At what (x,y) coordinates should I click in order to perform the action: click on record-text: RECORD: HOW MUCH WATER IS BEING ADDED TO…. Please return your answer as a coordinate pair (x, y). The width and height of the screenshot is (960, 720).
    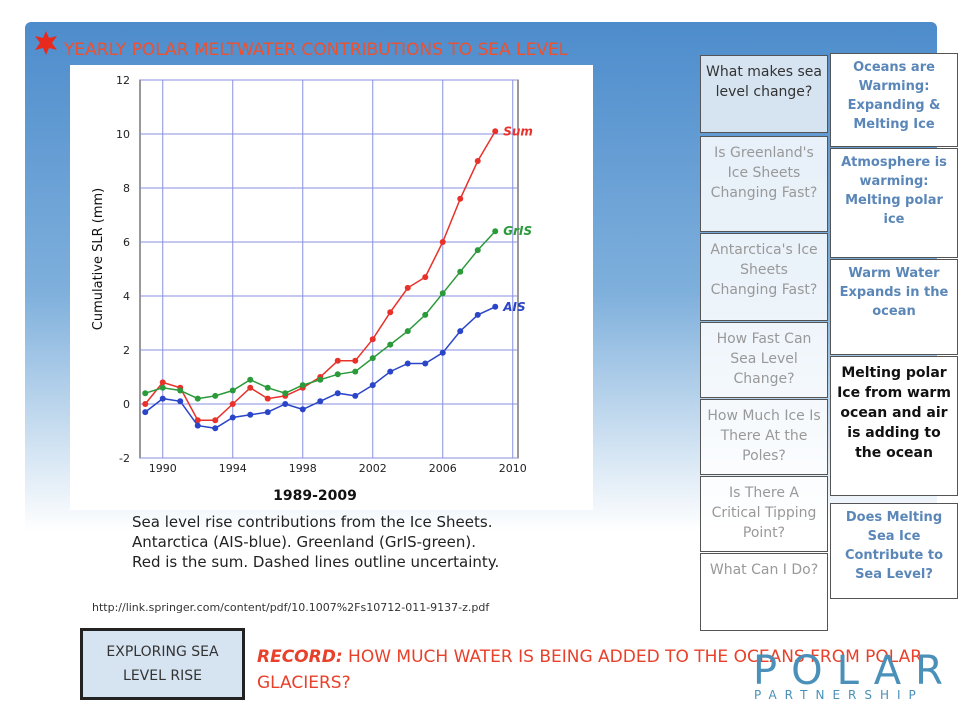
    Looking at the image, I should click on (608, 670).